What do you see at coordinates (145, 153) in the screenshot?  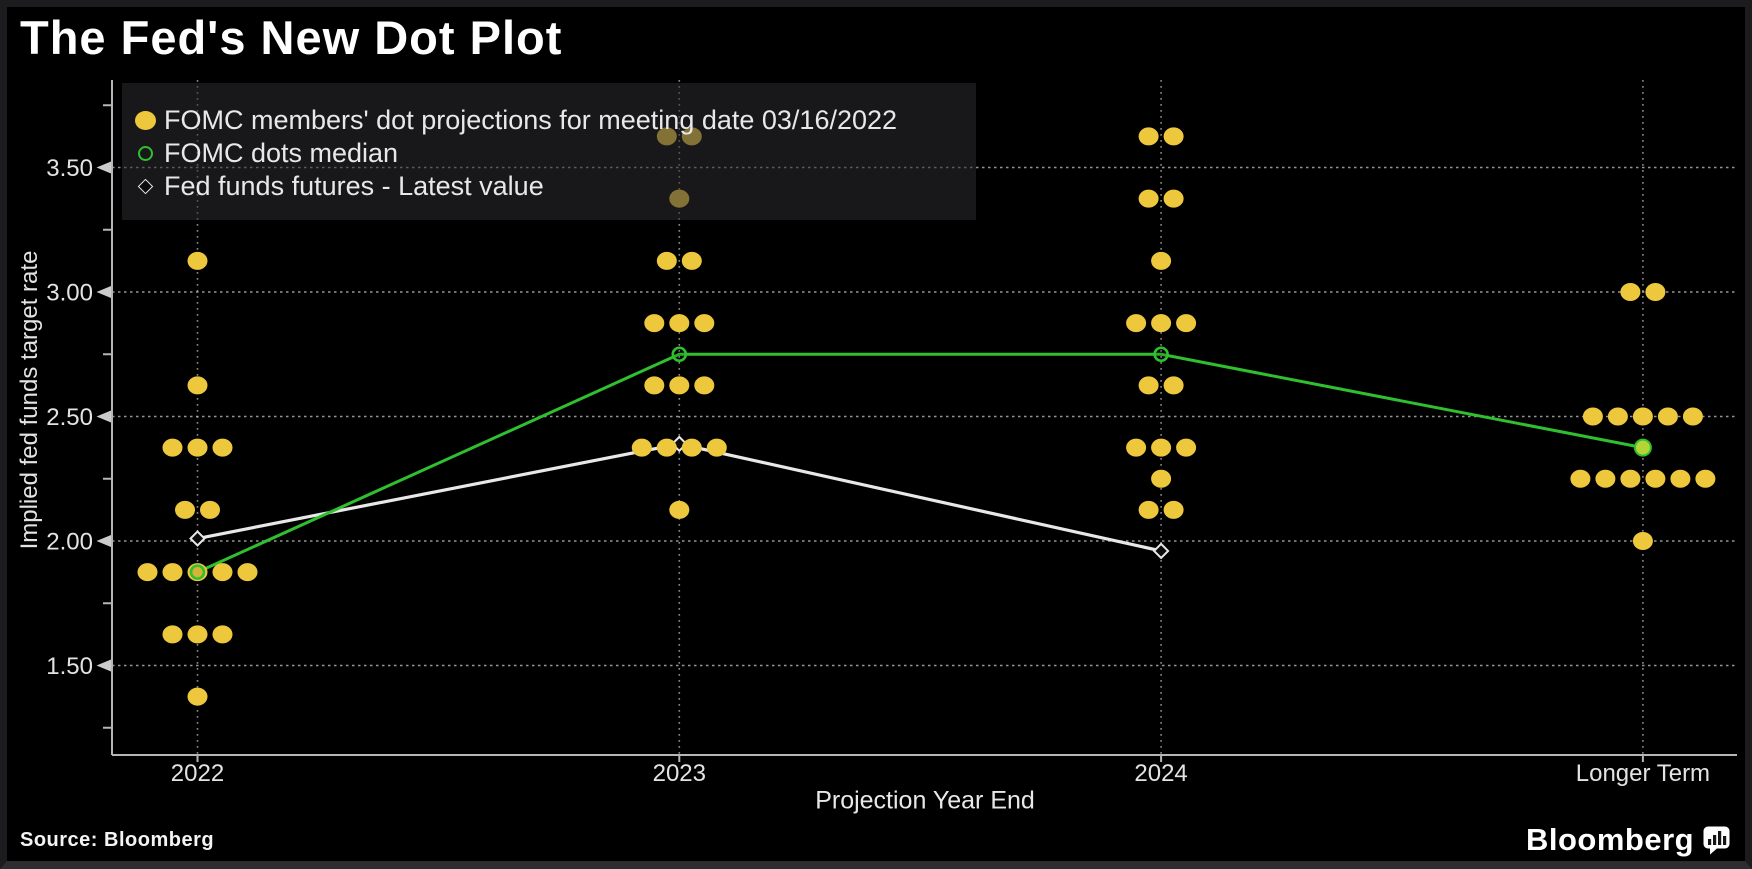 I see `median-circle-marker-icon` at bounding box center [145, 153].